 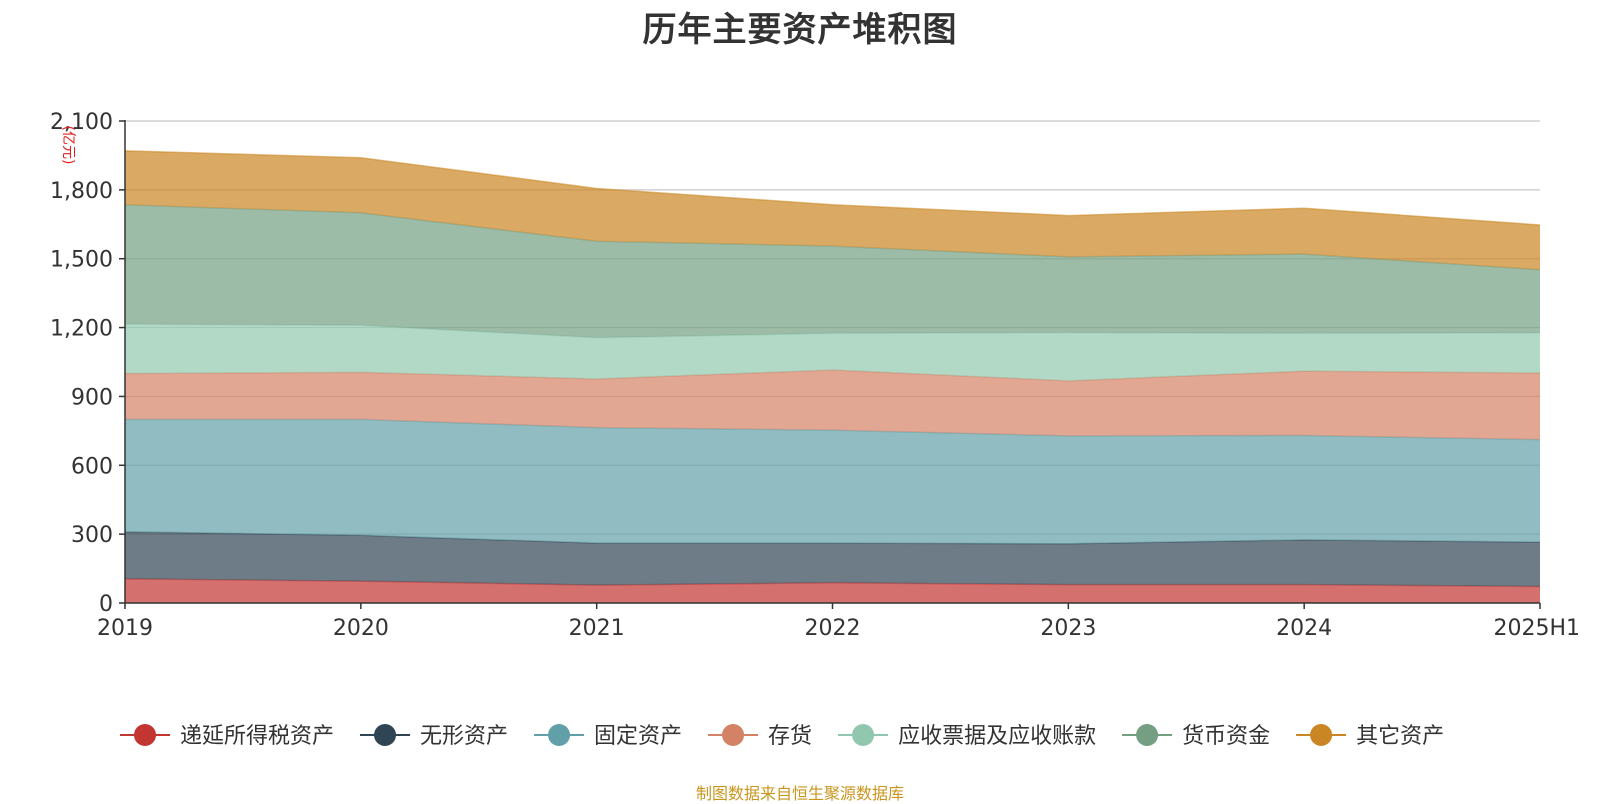 I want to click on legend-item: 应收票据及应收账款, so click(x=967, y=736).